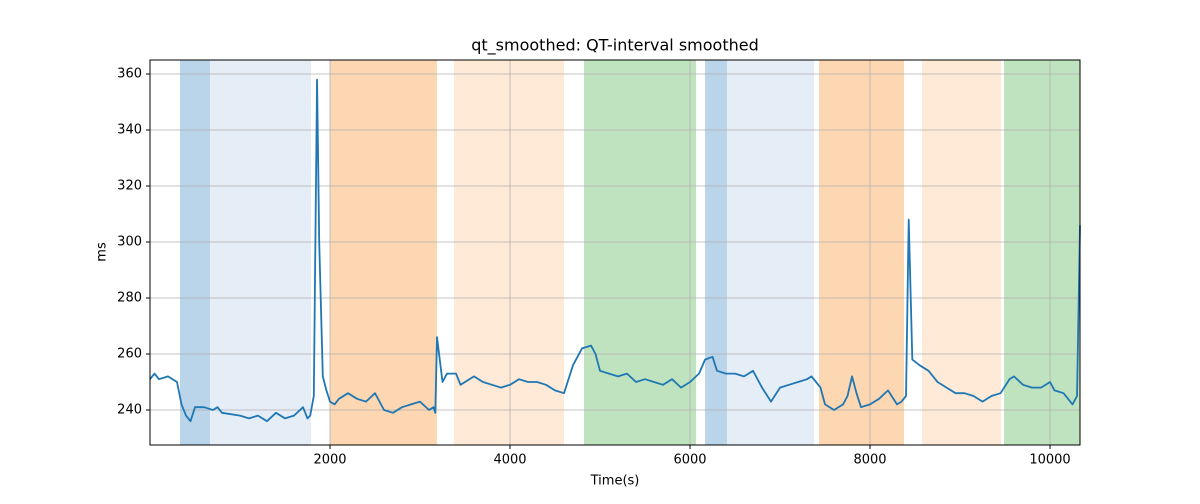 The height and width of the screenshot is (504, 1200). What do you see at coordinates (129, 74) in the screenshot?
I see `y-tick-label: 360` at bounding box center [129, 74].